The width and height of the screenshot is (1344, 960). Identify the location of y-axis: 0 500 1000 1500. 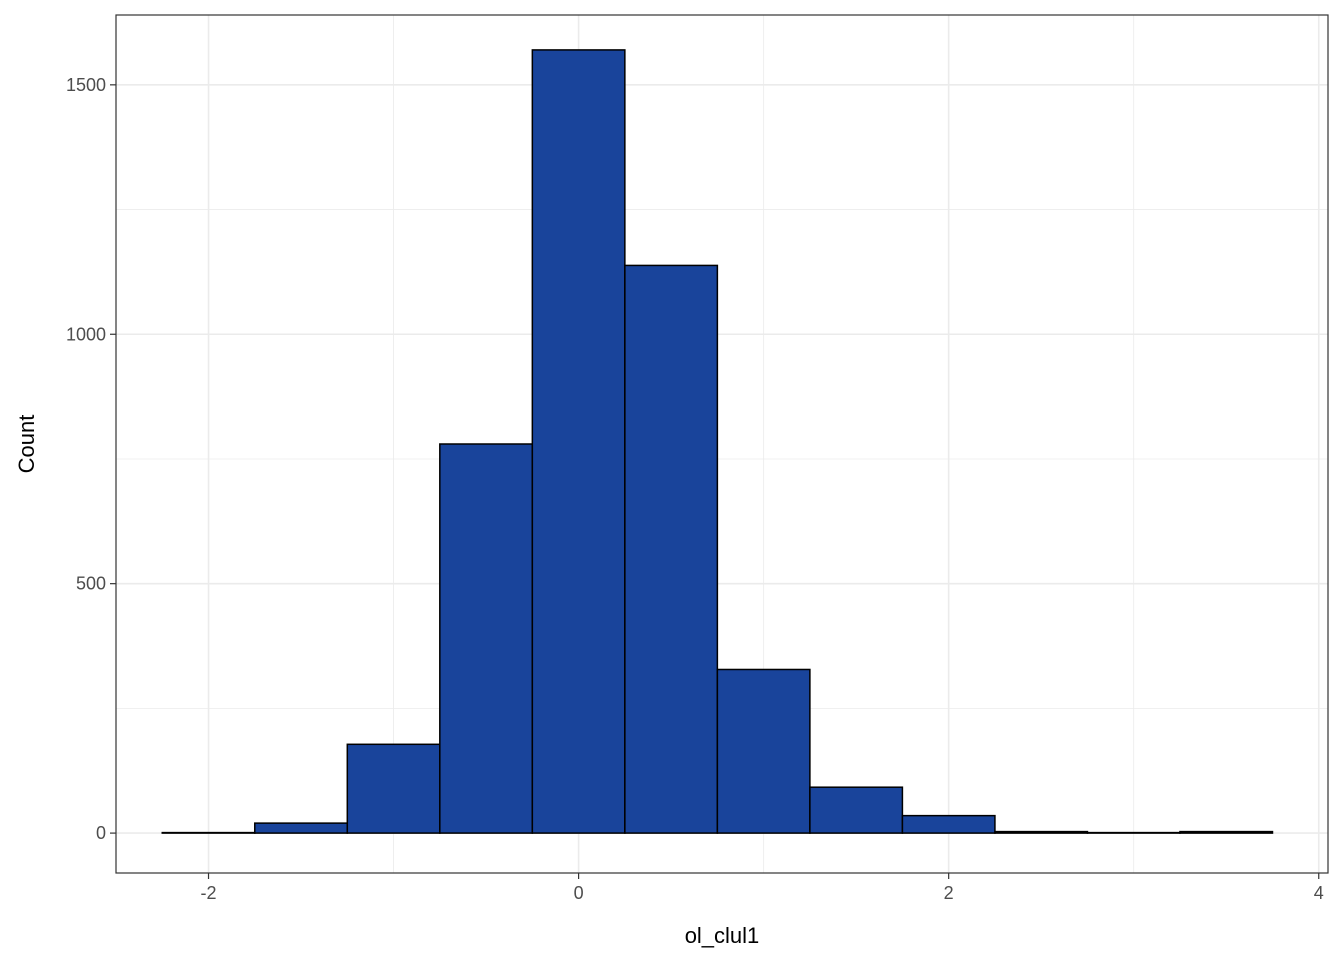
(91, 459).